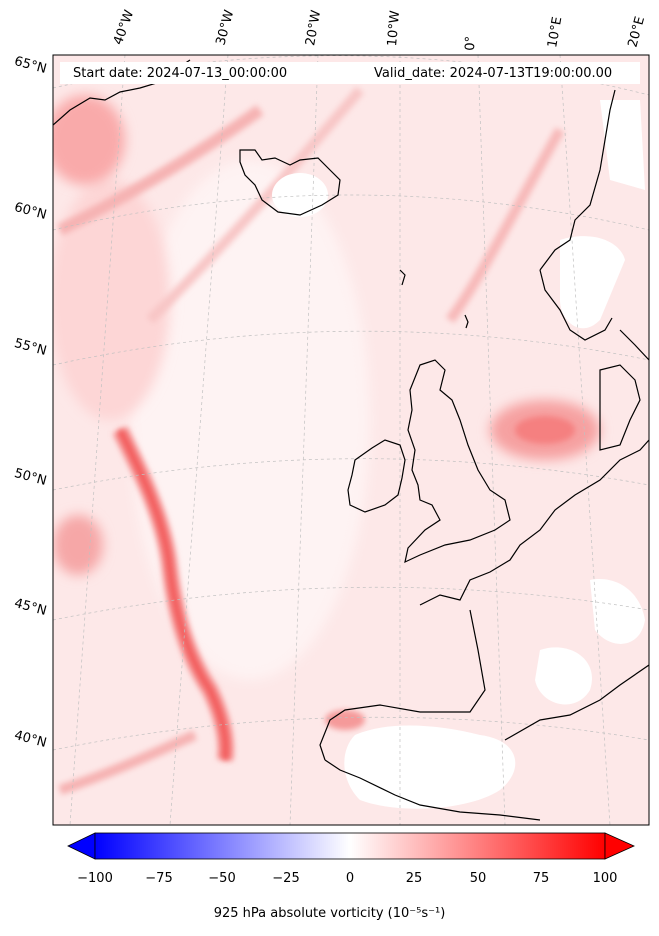 The image size is (659, 936). I want to click on colorbar-bar, so click(350, 846).